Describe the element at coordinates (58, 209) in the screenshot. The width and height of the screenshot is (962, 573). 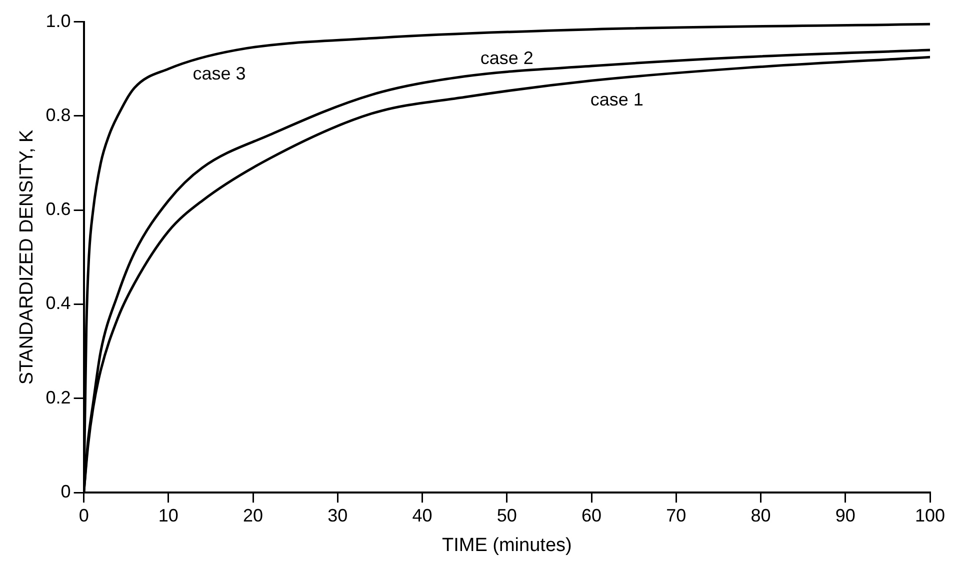
I see `y-tick-label: 0.6` at that location.